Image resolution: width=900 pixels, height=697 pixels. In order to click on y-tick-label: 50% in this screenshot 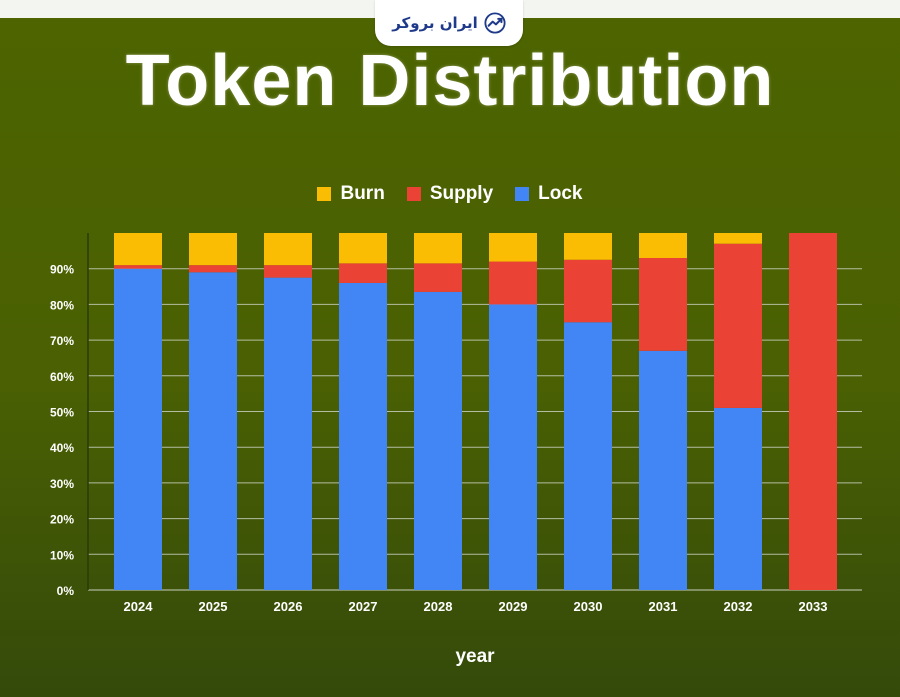, I will do `click(62, 413)`.